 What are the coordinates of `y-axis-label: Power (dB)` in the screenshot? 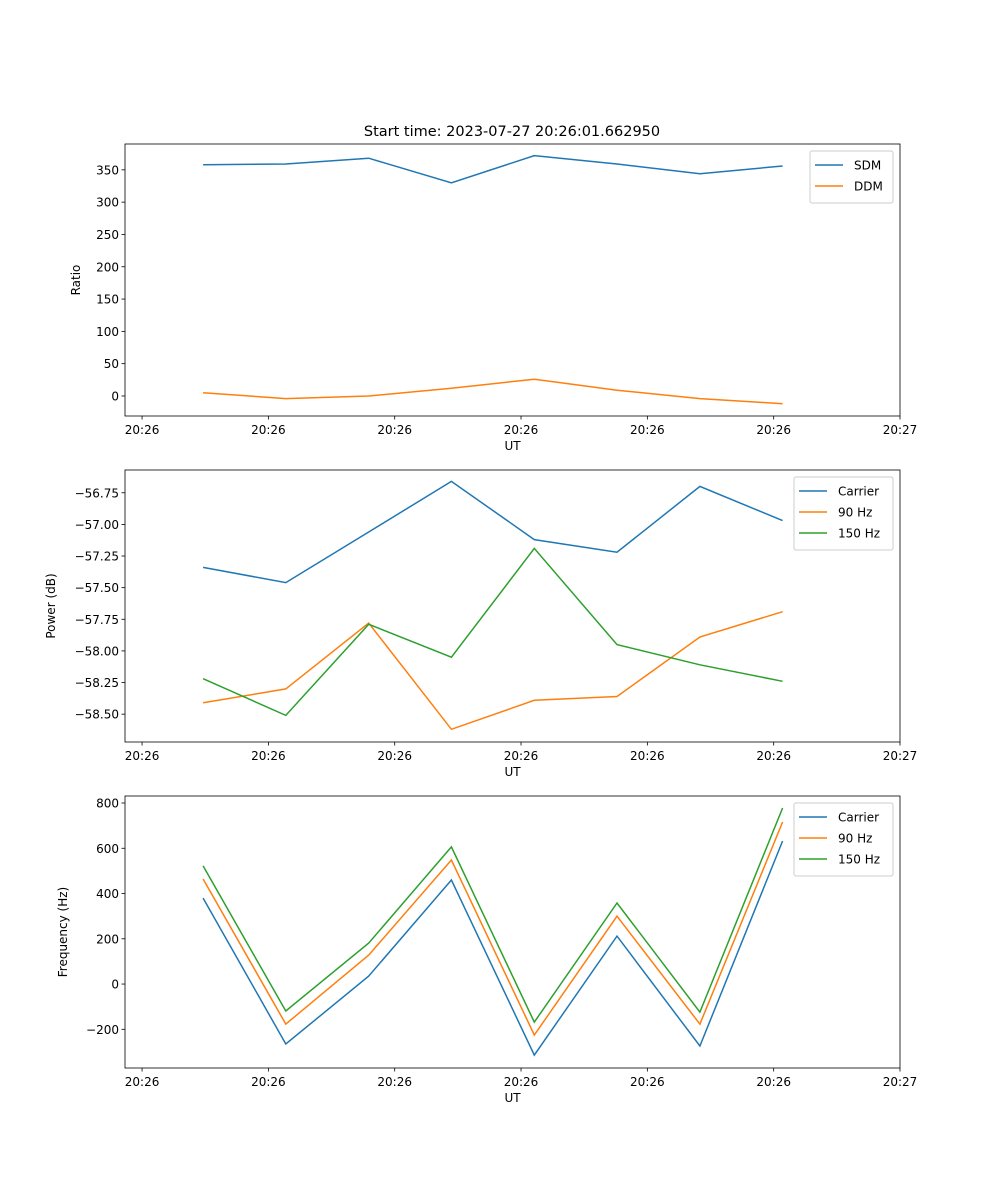 It's located at (51, 605).